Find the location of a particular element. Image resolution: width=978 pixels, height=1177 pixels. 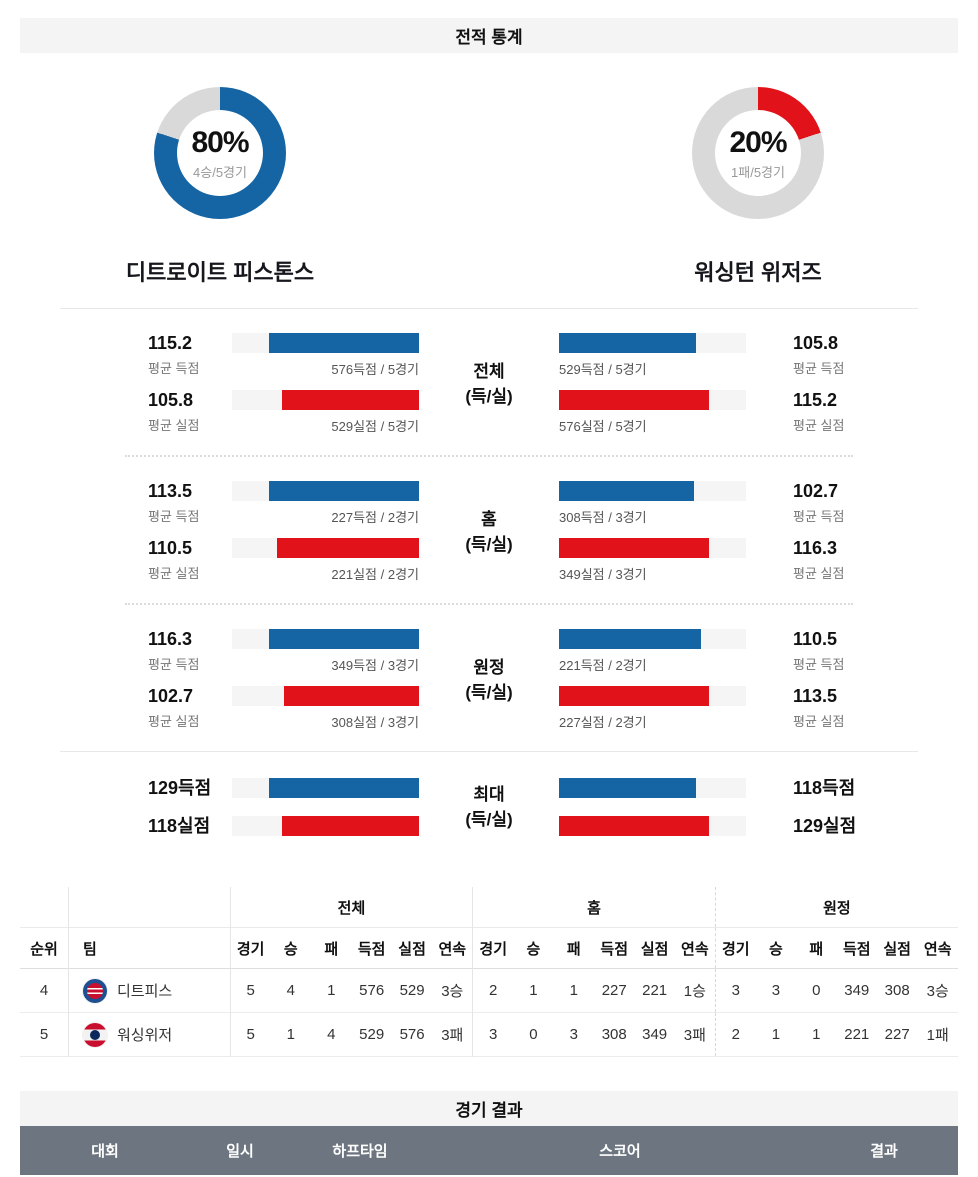

stat-bar-left: 221실점 / 2경기 is located at coordinates (314, 560).